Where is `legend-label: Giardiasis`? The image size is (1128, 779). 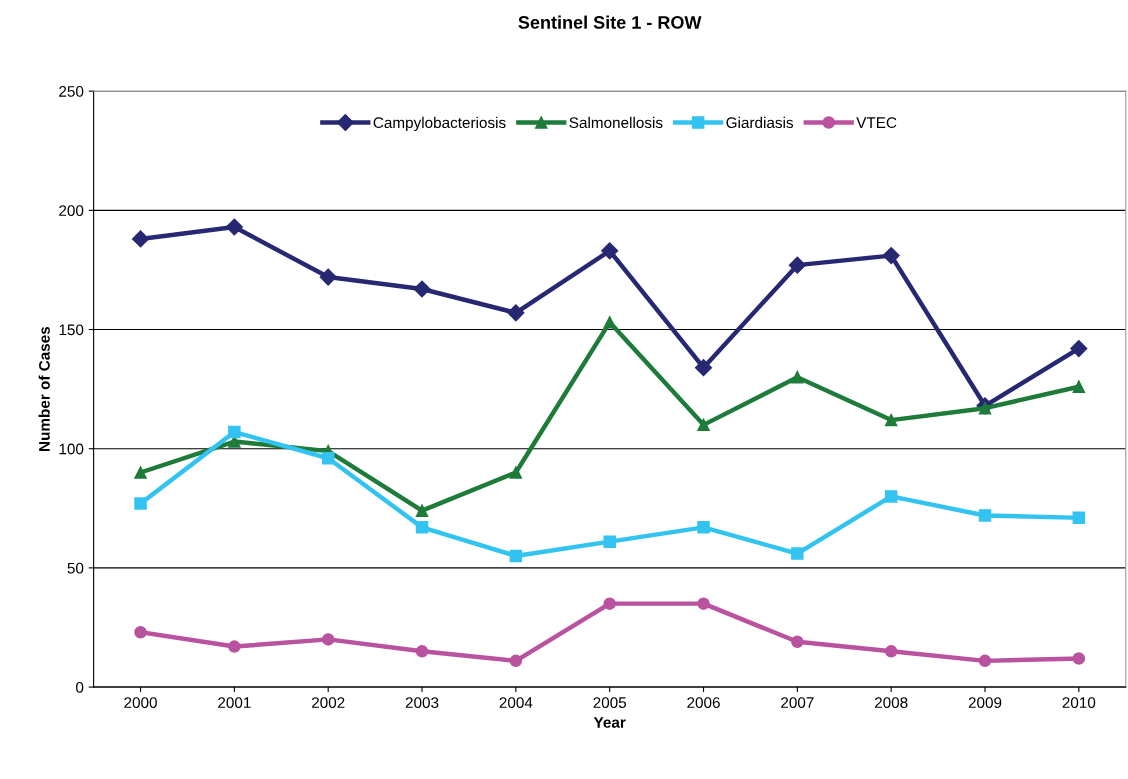 legend-label: Giardiasis is located at coordinates (760, 122).